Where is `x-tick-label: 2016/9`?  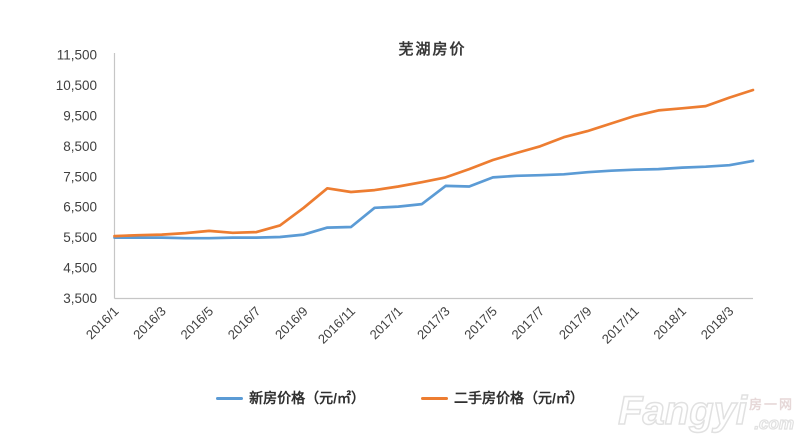
x-tick-label: 2016/9 is located at coordinates (291, 323).